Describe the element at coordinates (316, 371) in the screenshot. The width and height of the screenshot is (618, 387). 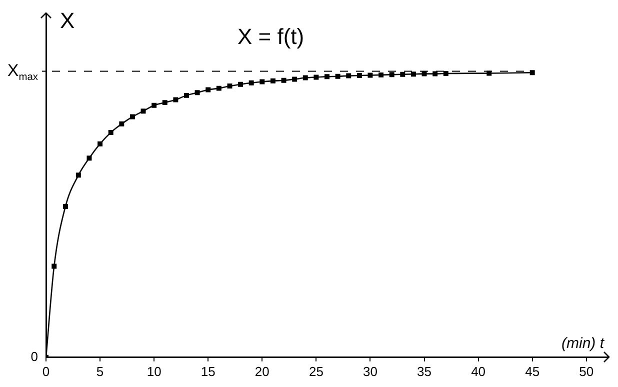
I see `x-tick-label: 25` at that location.